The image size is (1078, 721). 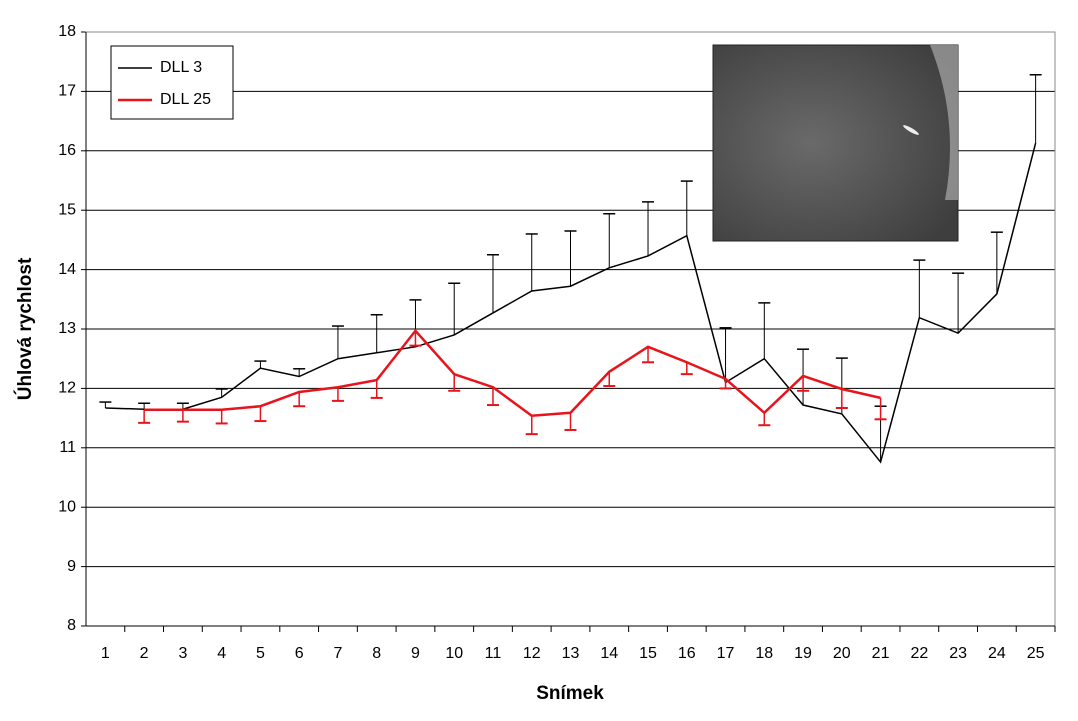 What do you see at coordinates (764, 653) in the screenshot?
I see `x-tick-label: 18` at bounding box center [764, 653].